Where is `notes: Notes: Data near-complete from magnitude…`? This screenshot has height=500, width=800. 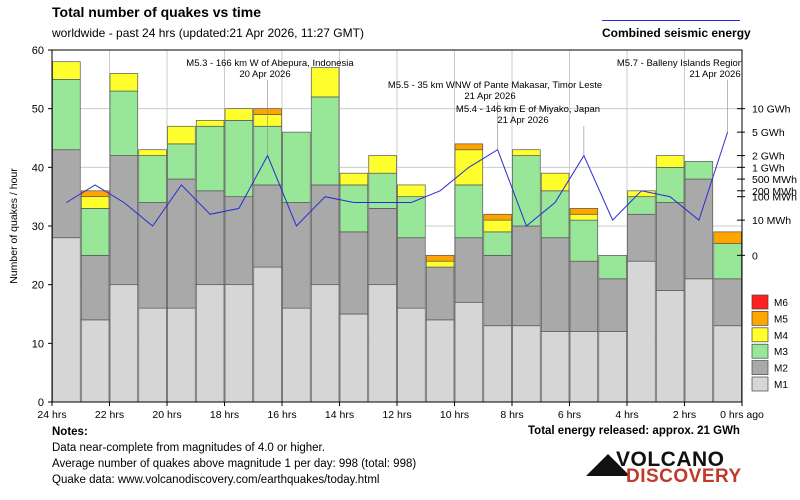
notes: Notes: Data near-complete from magnitude… is located at coordinates (234, 456).